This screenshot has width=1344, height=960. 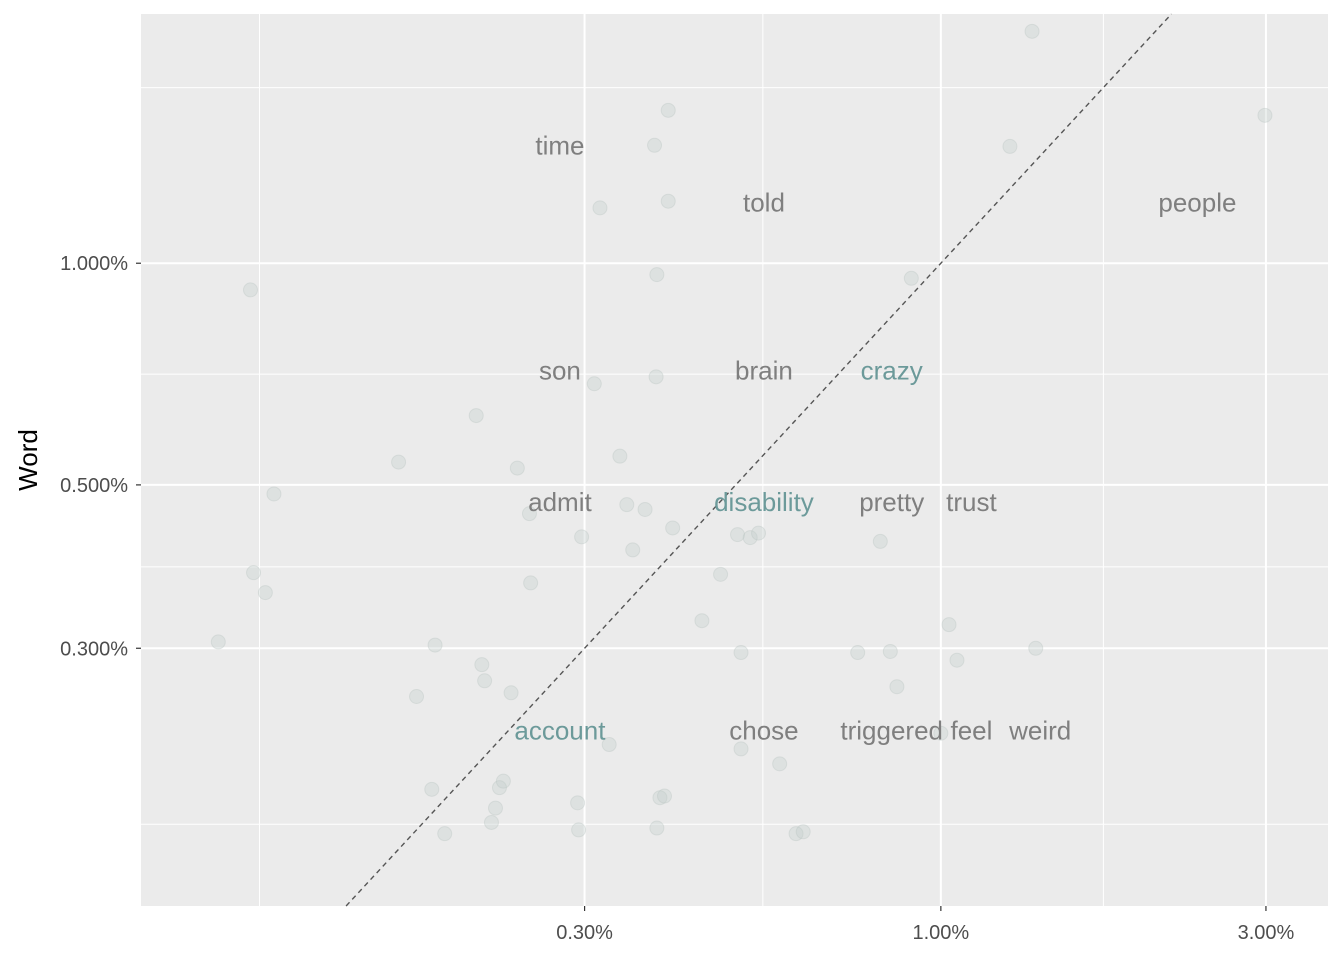 I want to click on word-label-crazy: crazy, so click(x=892, y=371).